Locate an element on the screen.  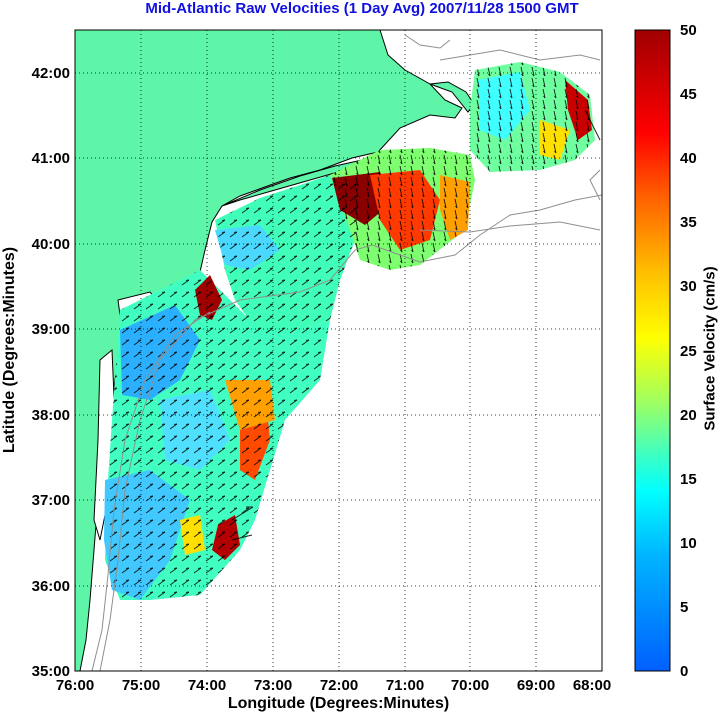
colorbar-tick-label: 35 is located at coordinates (688, 222).